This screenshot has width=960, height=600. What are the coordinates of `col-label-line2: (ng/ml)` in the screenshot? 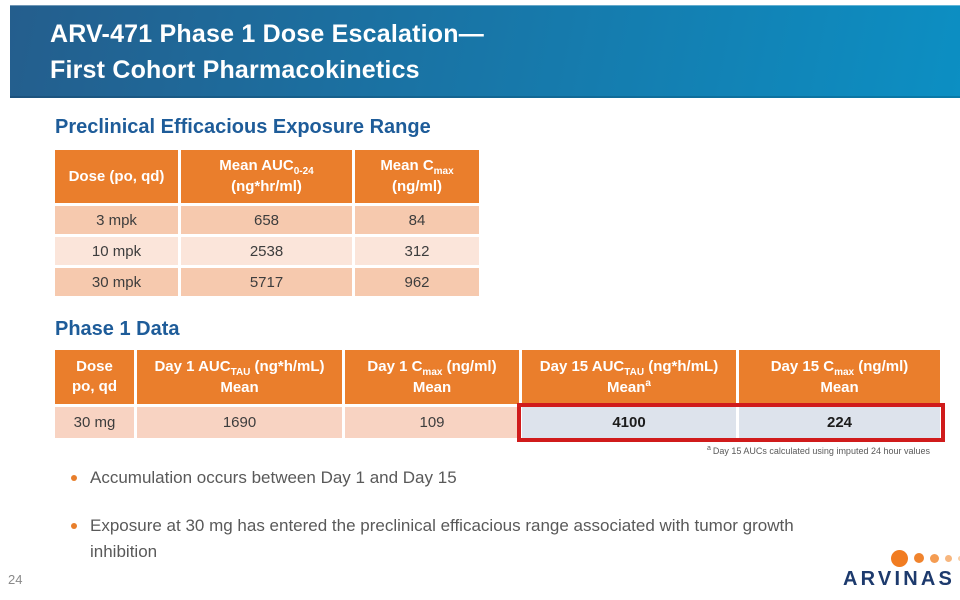 It's located at (417, 186).